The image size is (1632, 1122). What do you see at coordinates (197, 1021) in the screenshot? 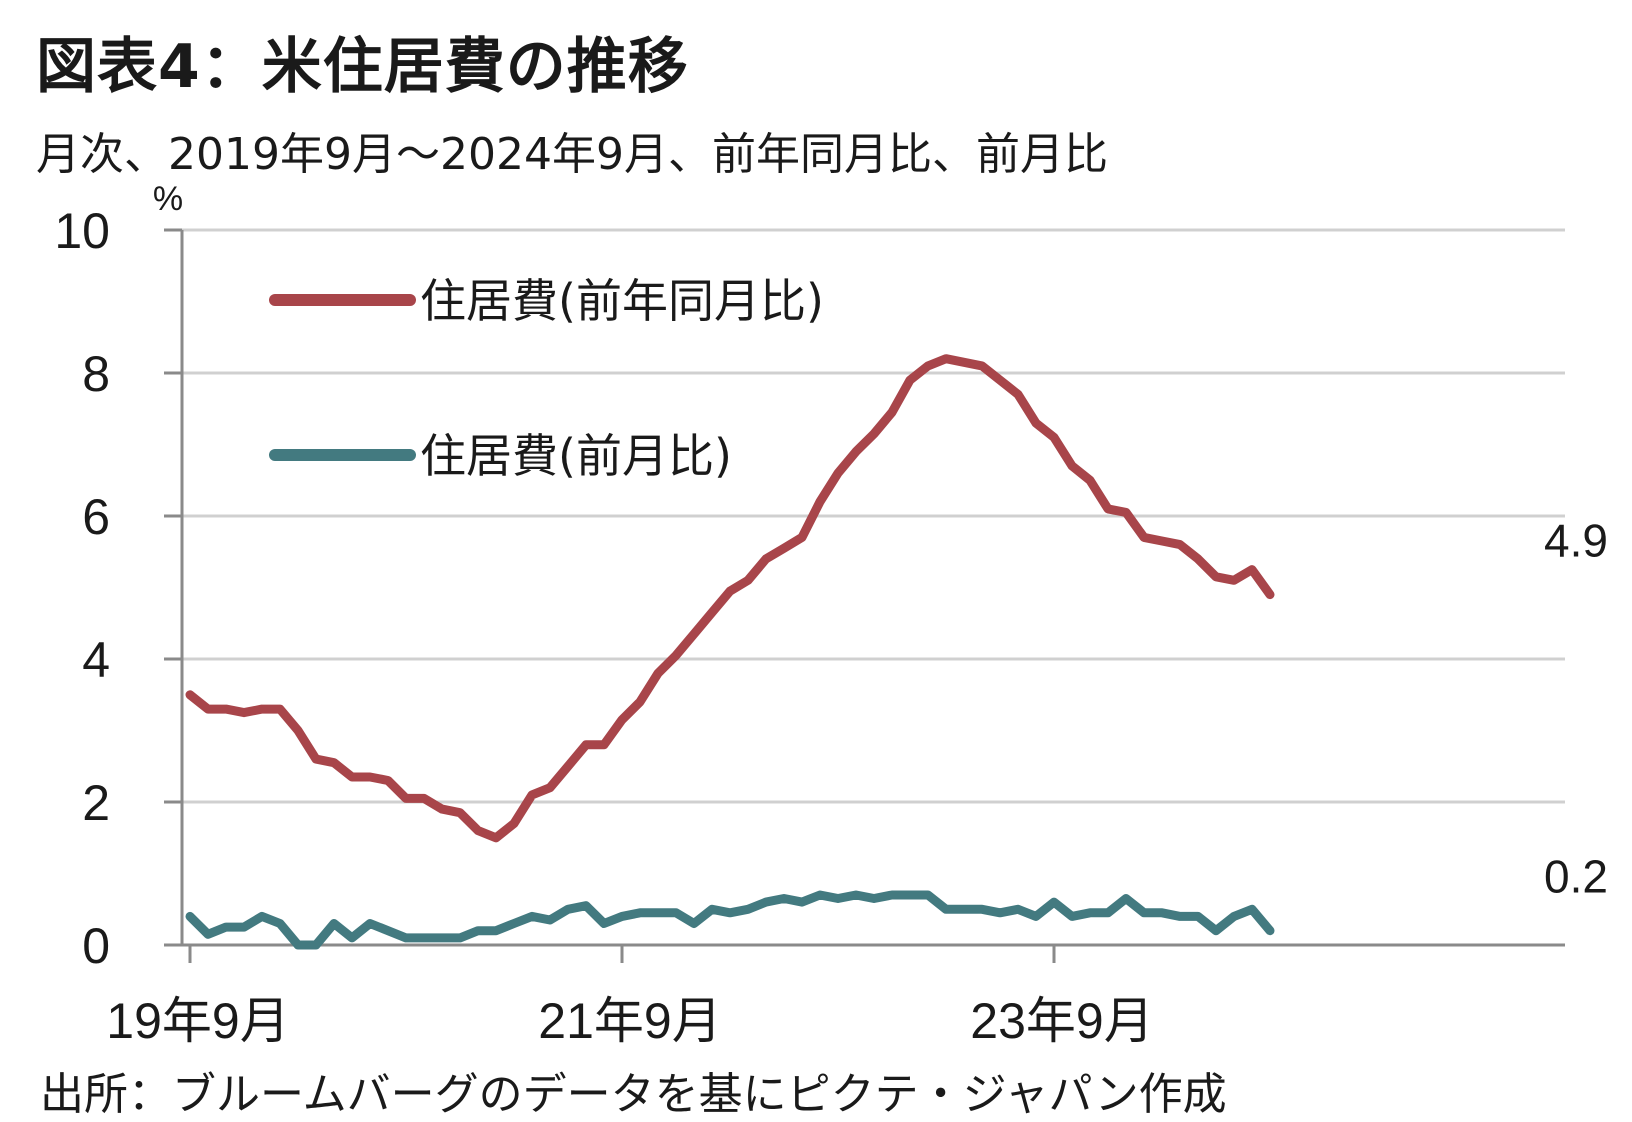
I see `x-tick-label: 19年9月` at bounding box center [197, 1021].